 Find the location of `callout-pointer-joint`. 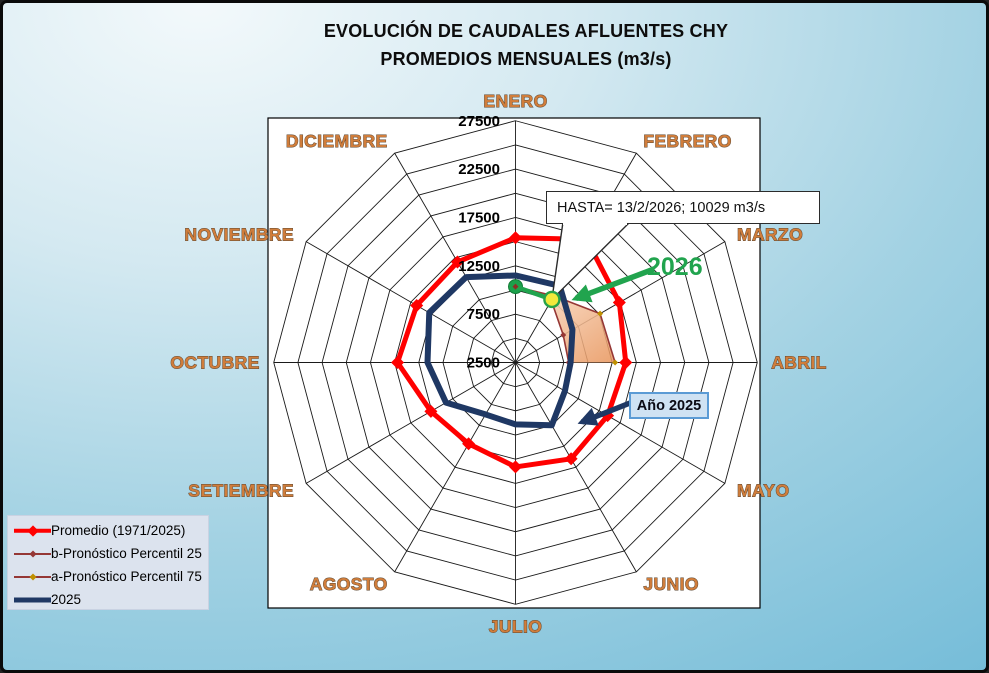

callout-pointer-joint is located at coordinates (595, 223).